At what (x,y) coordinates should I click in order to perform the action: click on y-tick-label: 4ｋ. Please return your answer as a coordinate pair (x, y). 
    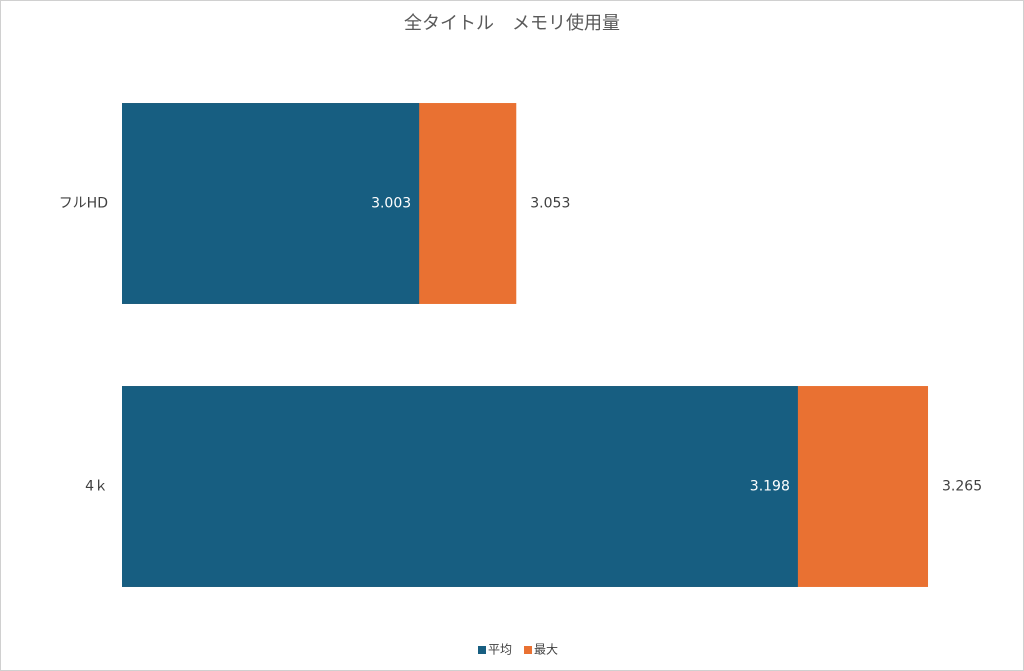
    Looking at the image, I should click on (96, 487).